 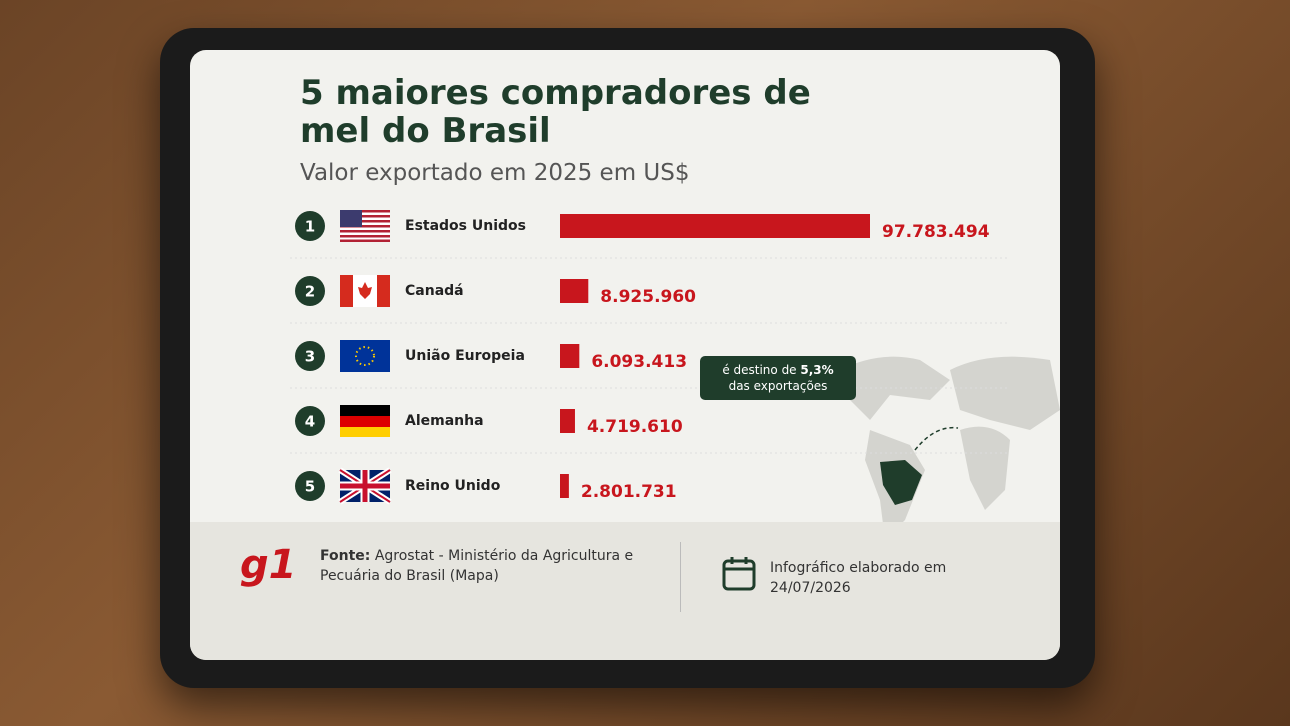 I want to click on chart-title: 5 maiores compradores de mel do Brasil, so click(x=555, y=112).